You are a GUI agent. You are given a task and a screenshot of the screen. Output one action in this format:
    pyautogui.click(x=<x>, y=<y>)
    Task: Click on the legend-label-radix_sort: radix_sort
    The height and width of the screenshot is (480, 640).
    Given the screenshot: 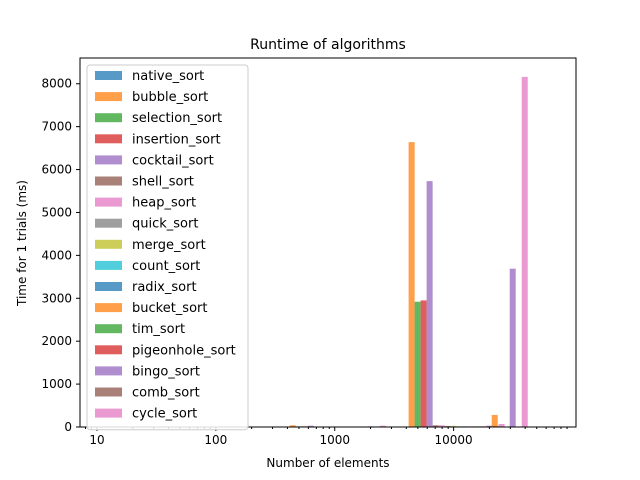 What is the action you would take?
    pyautogui.click(x=164, y=287)
    